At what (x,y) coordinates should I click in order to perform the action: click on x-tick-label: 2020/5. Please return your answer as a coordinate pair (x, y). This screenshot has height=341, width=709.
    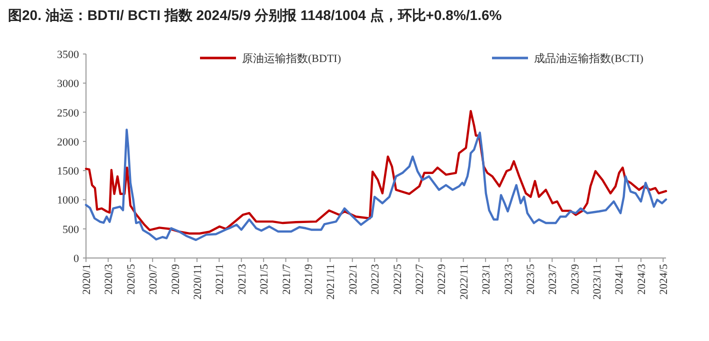
    Looking at the image, I should click on (131, 279).